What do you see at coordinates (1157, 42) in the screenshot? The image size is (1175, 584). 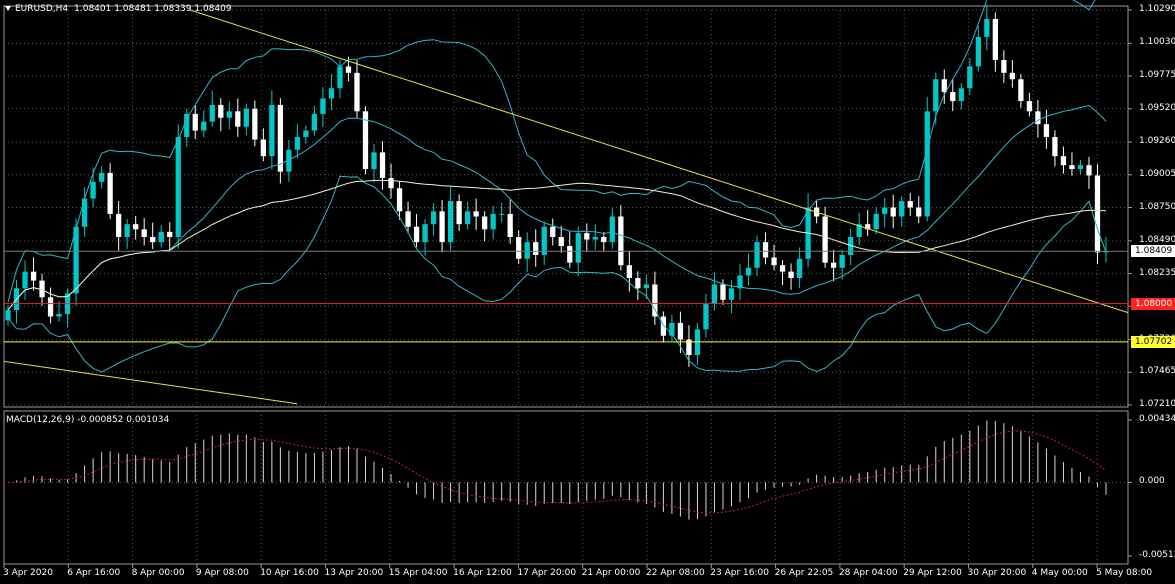 I see `price-tick-label: 1.10030` at bounding box center [1157, 42].